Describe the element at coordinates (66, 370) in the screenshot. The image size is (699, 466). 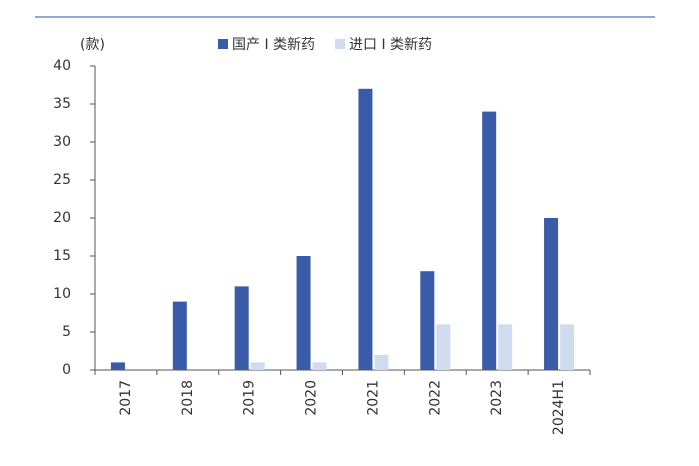
I see `y-tick-label: 0` at that location.